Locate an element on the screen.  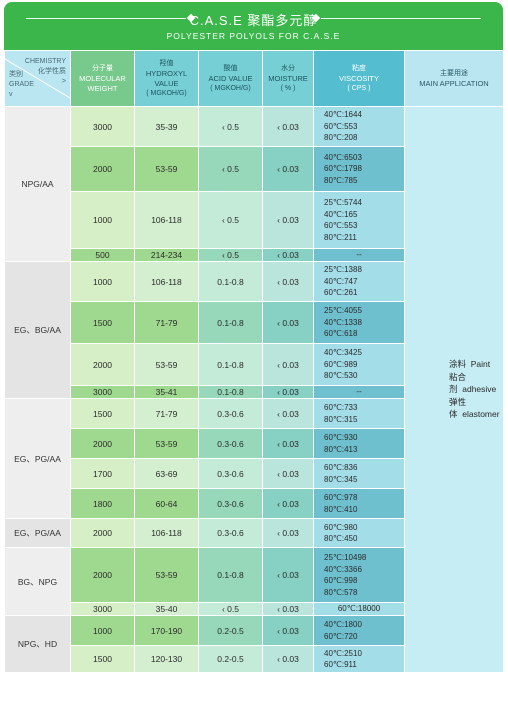
hydroxyl-value-cell: 170-190 is located at coordinates (166, 630).